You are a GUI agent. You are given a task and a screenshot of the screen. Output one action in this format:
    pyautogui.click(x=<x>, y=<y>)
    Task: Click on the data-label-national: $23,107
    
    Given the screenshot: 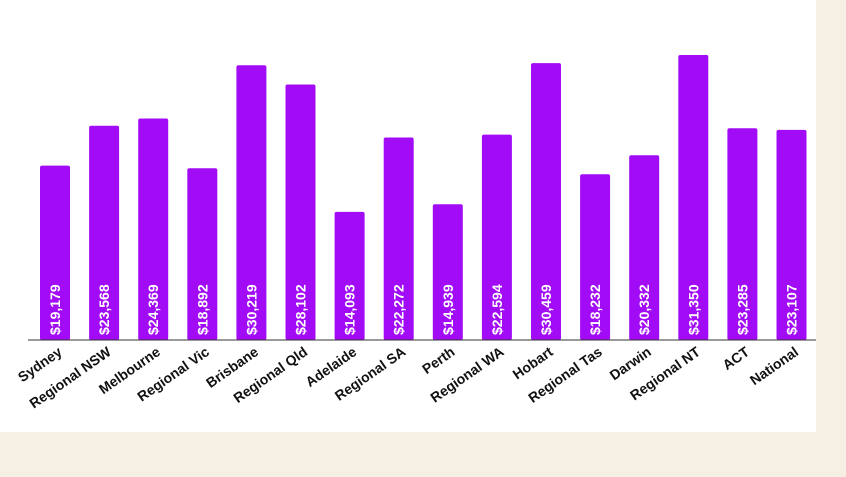 What is the action you would take?
    pyautogui.click(x=792, y=309)
    